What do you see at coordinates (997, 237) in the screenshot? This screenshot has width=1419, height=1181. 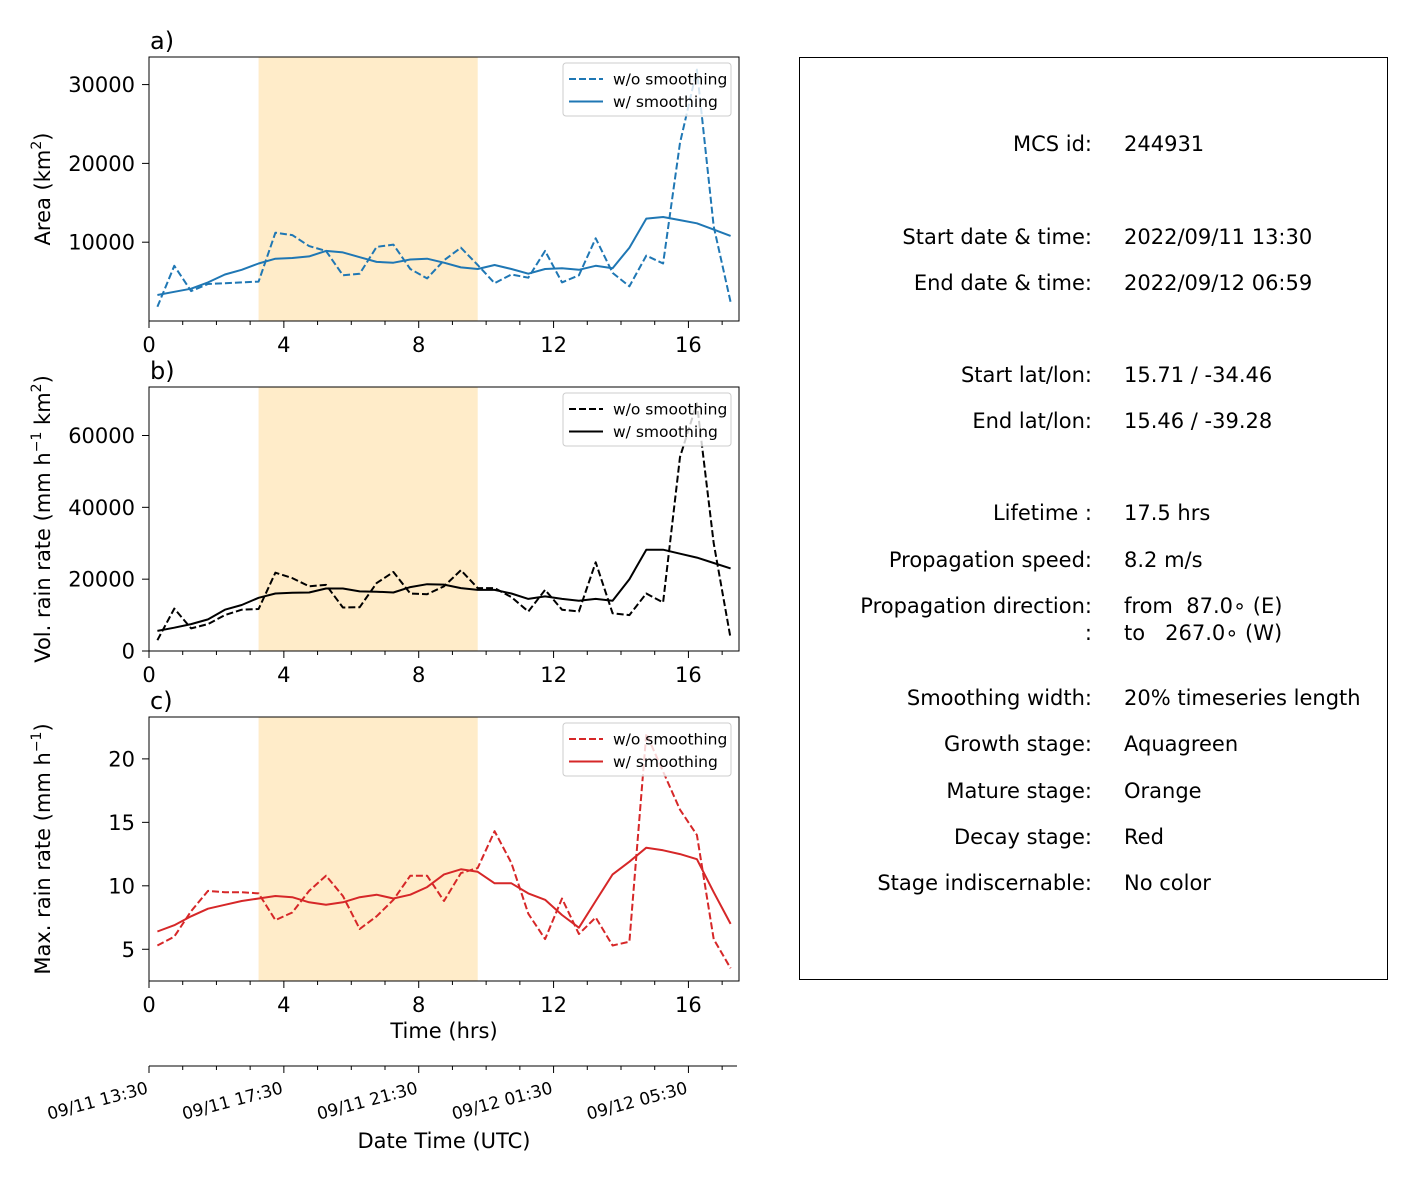 I see `info-label-start-datetime: Start date & time:` at bounding box center [997, 237].